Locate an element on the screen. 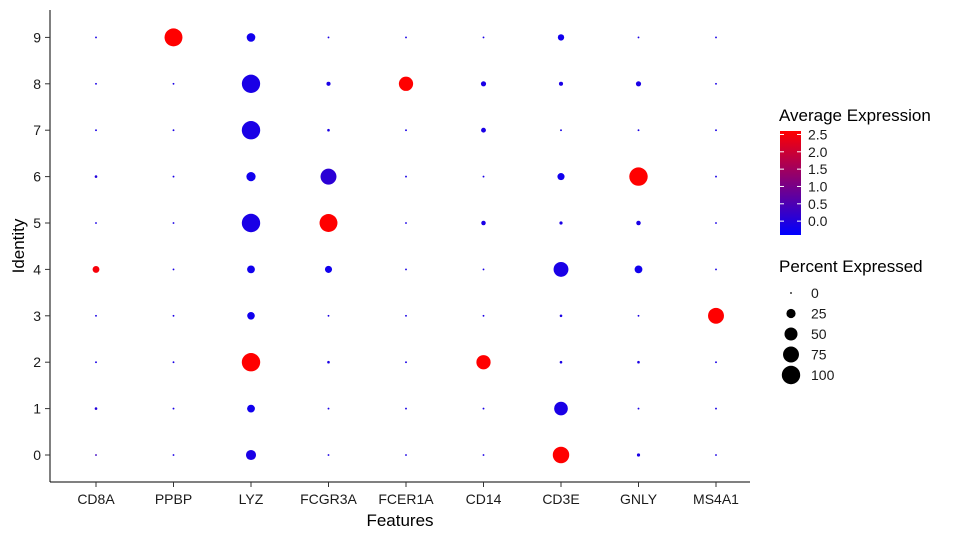 The height and width of the screenshot is (540, 960). y-tick-label: 1 is located at coordinates (37, 409).